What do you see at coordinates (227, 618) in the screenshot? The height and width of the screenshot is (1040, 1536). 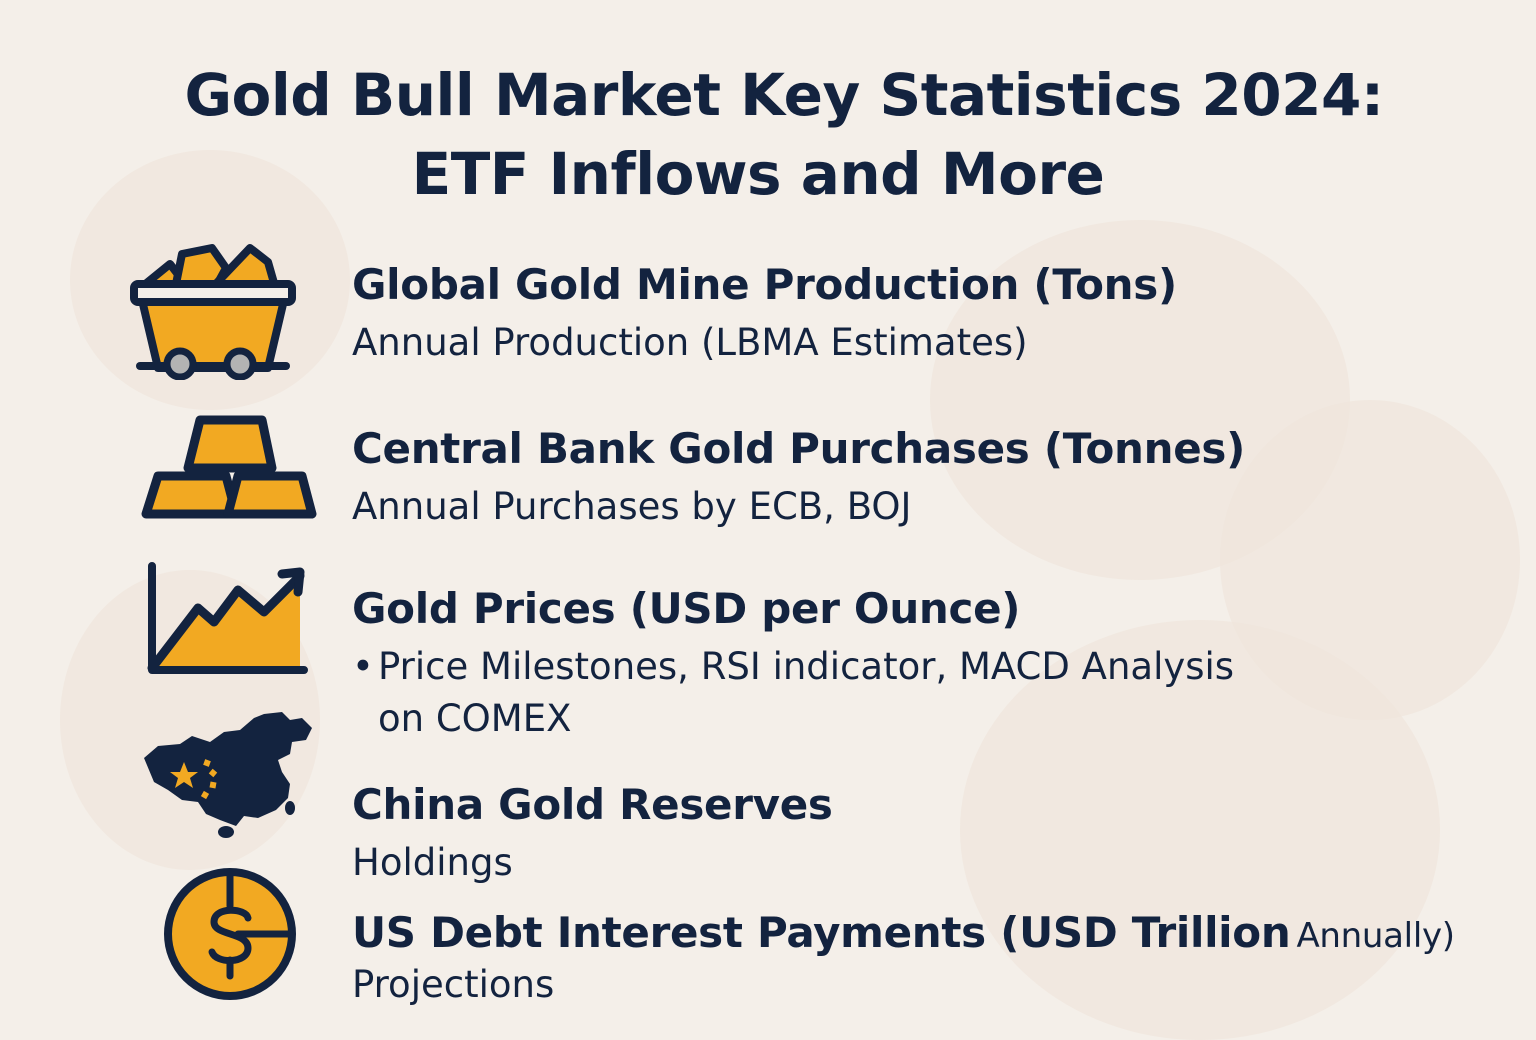 I see `rising-chart-icon` at bounding box center [227, 618].